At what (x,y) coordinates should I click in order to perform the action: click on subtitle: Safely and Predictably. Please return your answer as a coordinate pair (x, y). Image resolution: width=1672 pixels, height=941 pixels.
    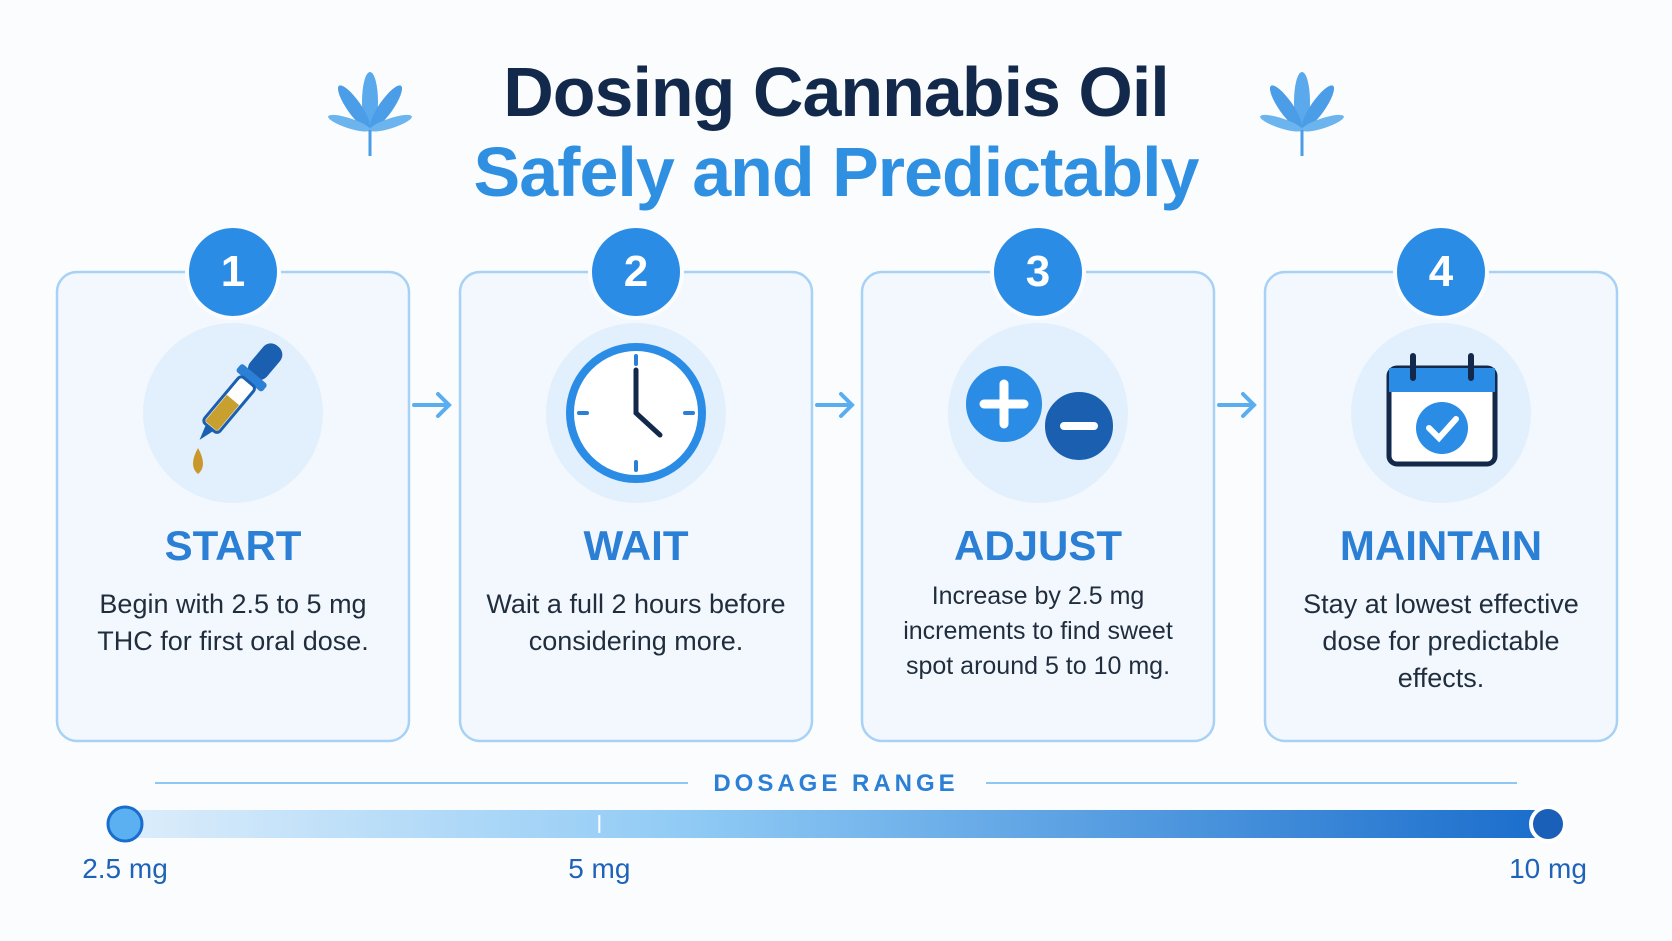
    Looking at the image, I should click on (836, 172).